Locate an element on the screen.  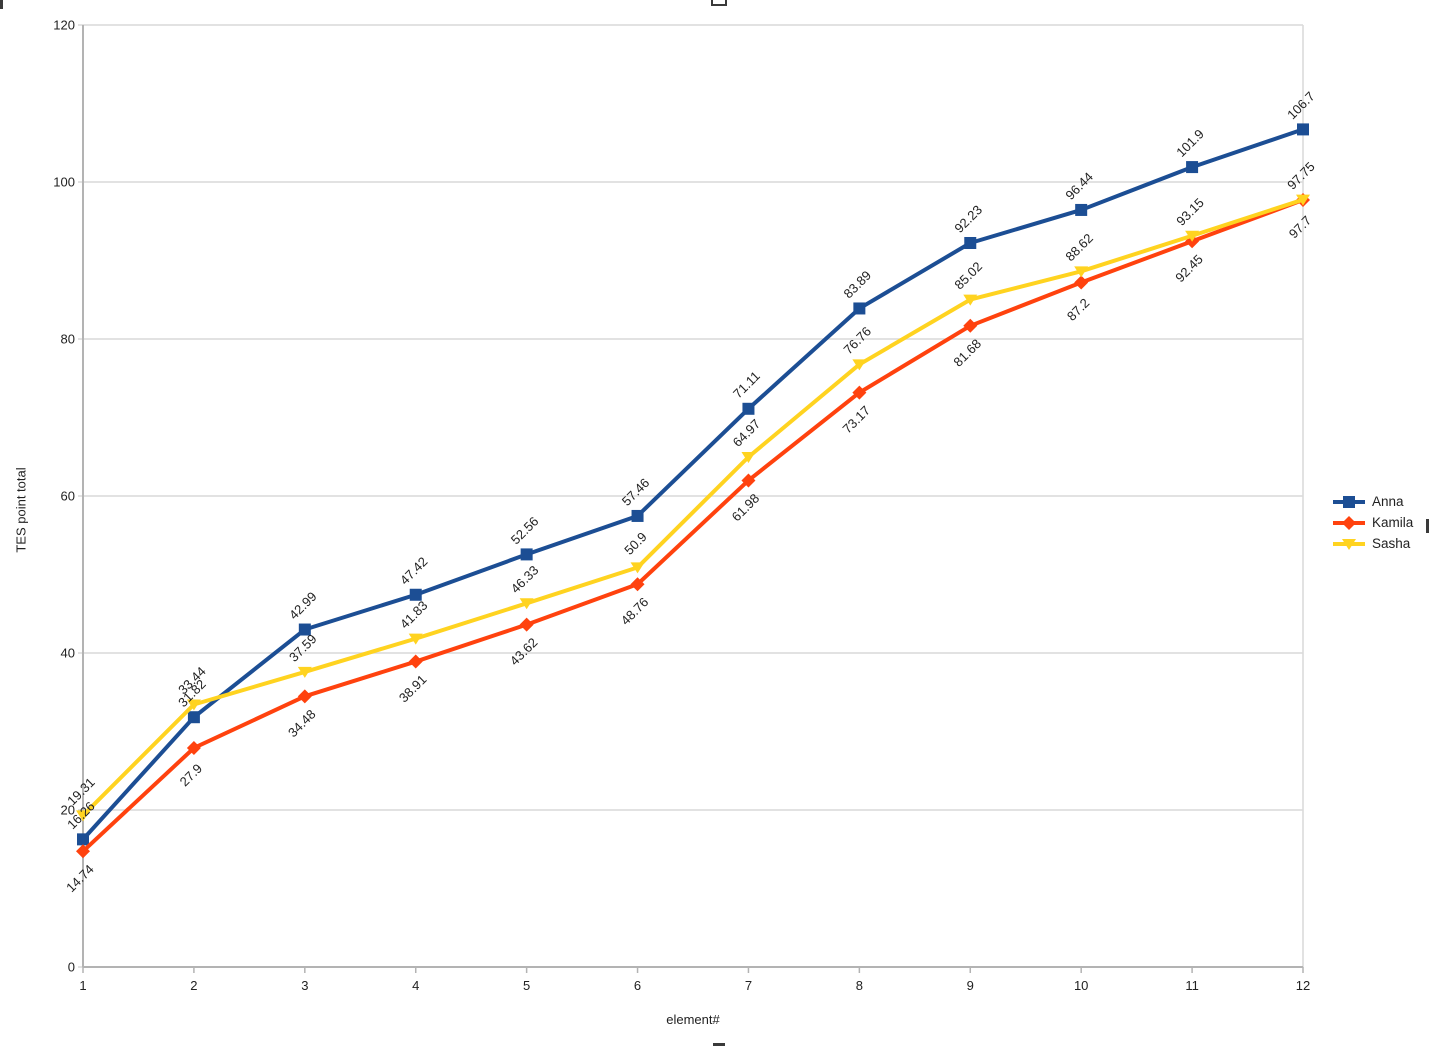
y-tick-label-0: 0 is located at coordinates (71, 967).